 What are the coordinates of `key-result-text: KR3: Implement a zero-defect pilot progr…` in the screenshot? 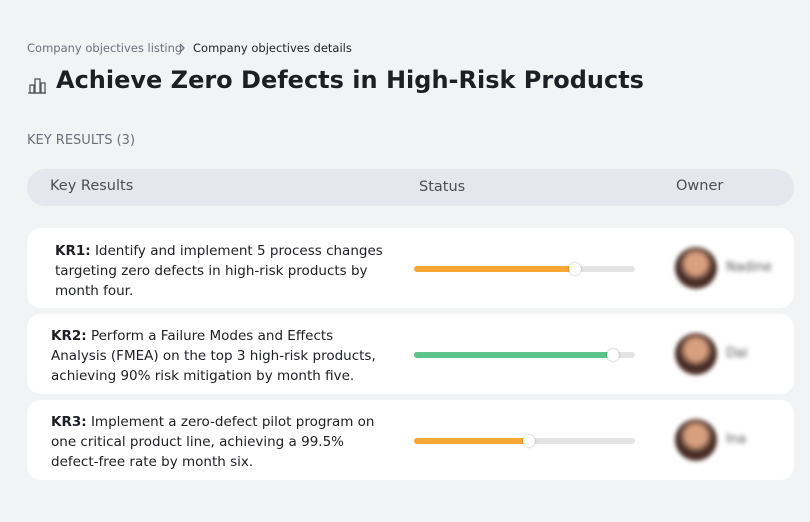 It's located at (216, 442).